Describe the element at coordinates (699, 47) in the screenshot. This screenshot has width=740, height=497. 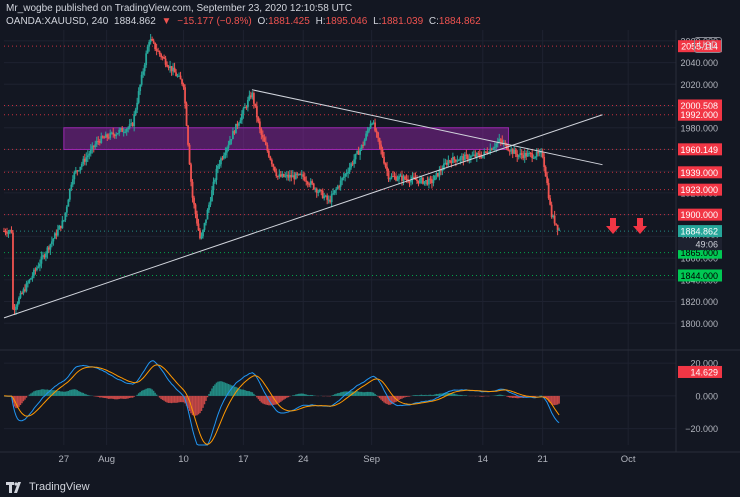
I see `level-label: 2055.114` at that location.